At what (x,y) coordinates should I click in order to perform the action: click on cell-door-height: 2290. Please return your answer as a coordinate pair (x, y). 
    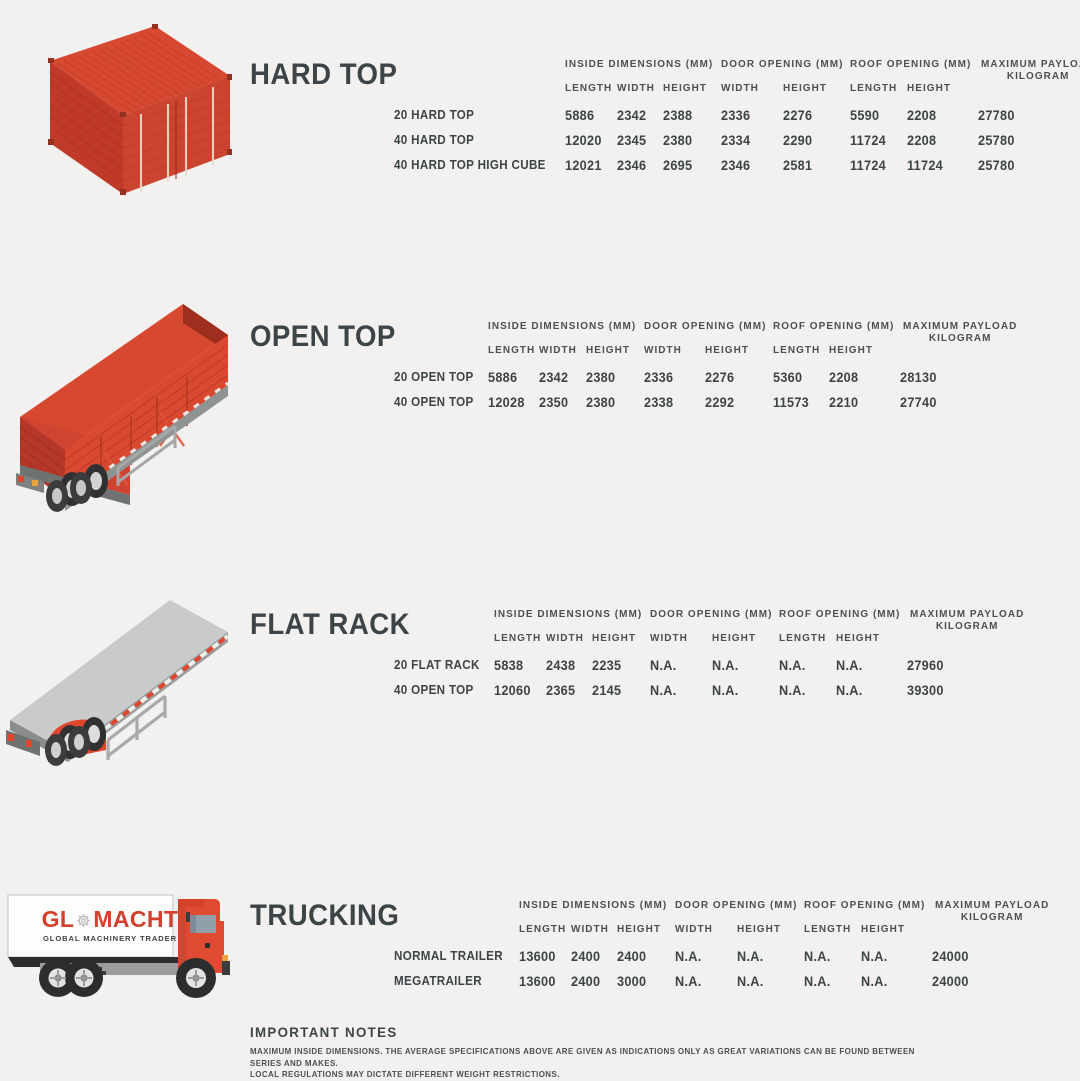
    Looking at the image, I should click on (797, 140).